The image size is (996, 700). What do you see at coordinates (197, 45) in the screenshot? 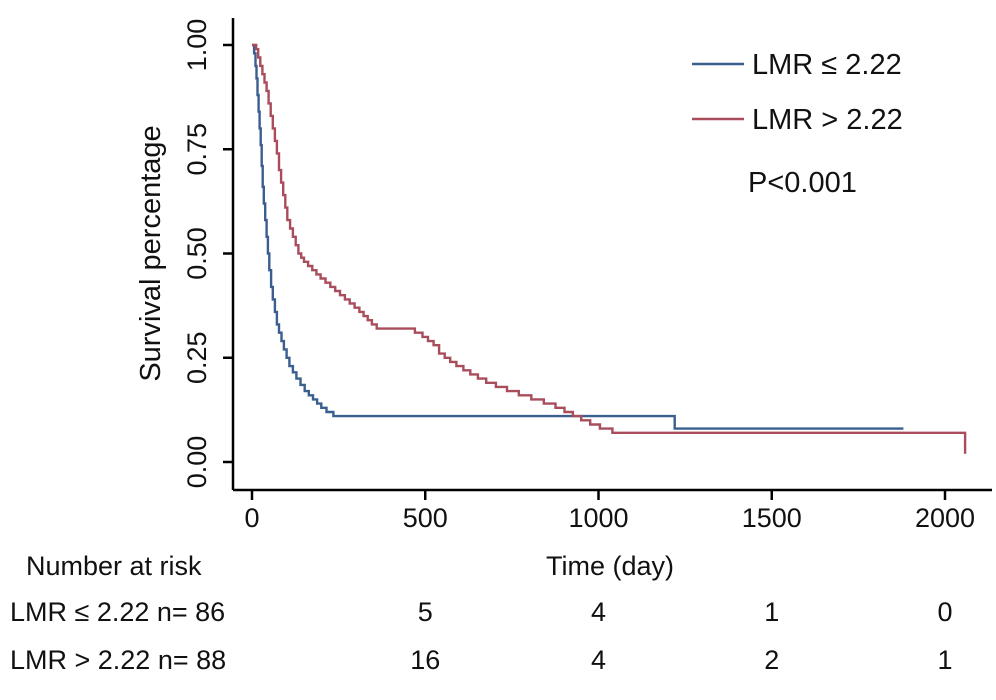
I see `y-tick-label: 1.00` at bounding box center [197, 45].